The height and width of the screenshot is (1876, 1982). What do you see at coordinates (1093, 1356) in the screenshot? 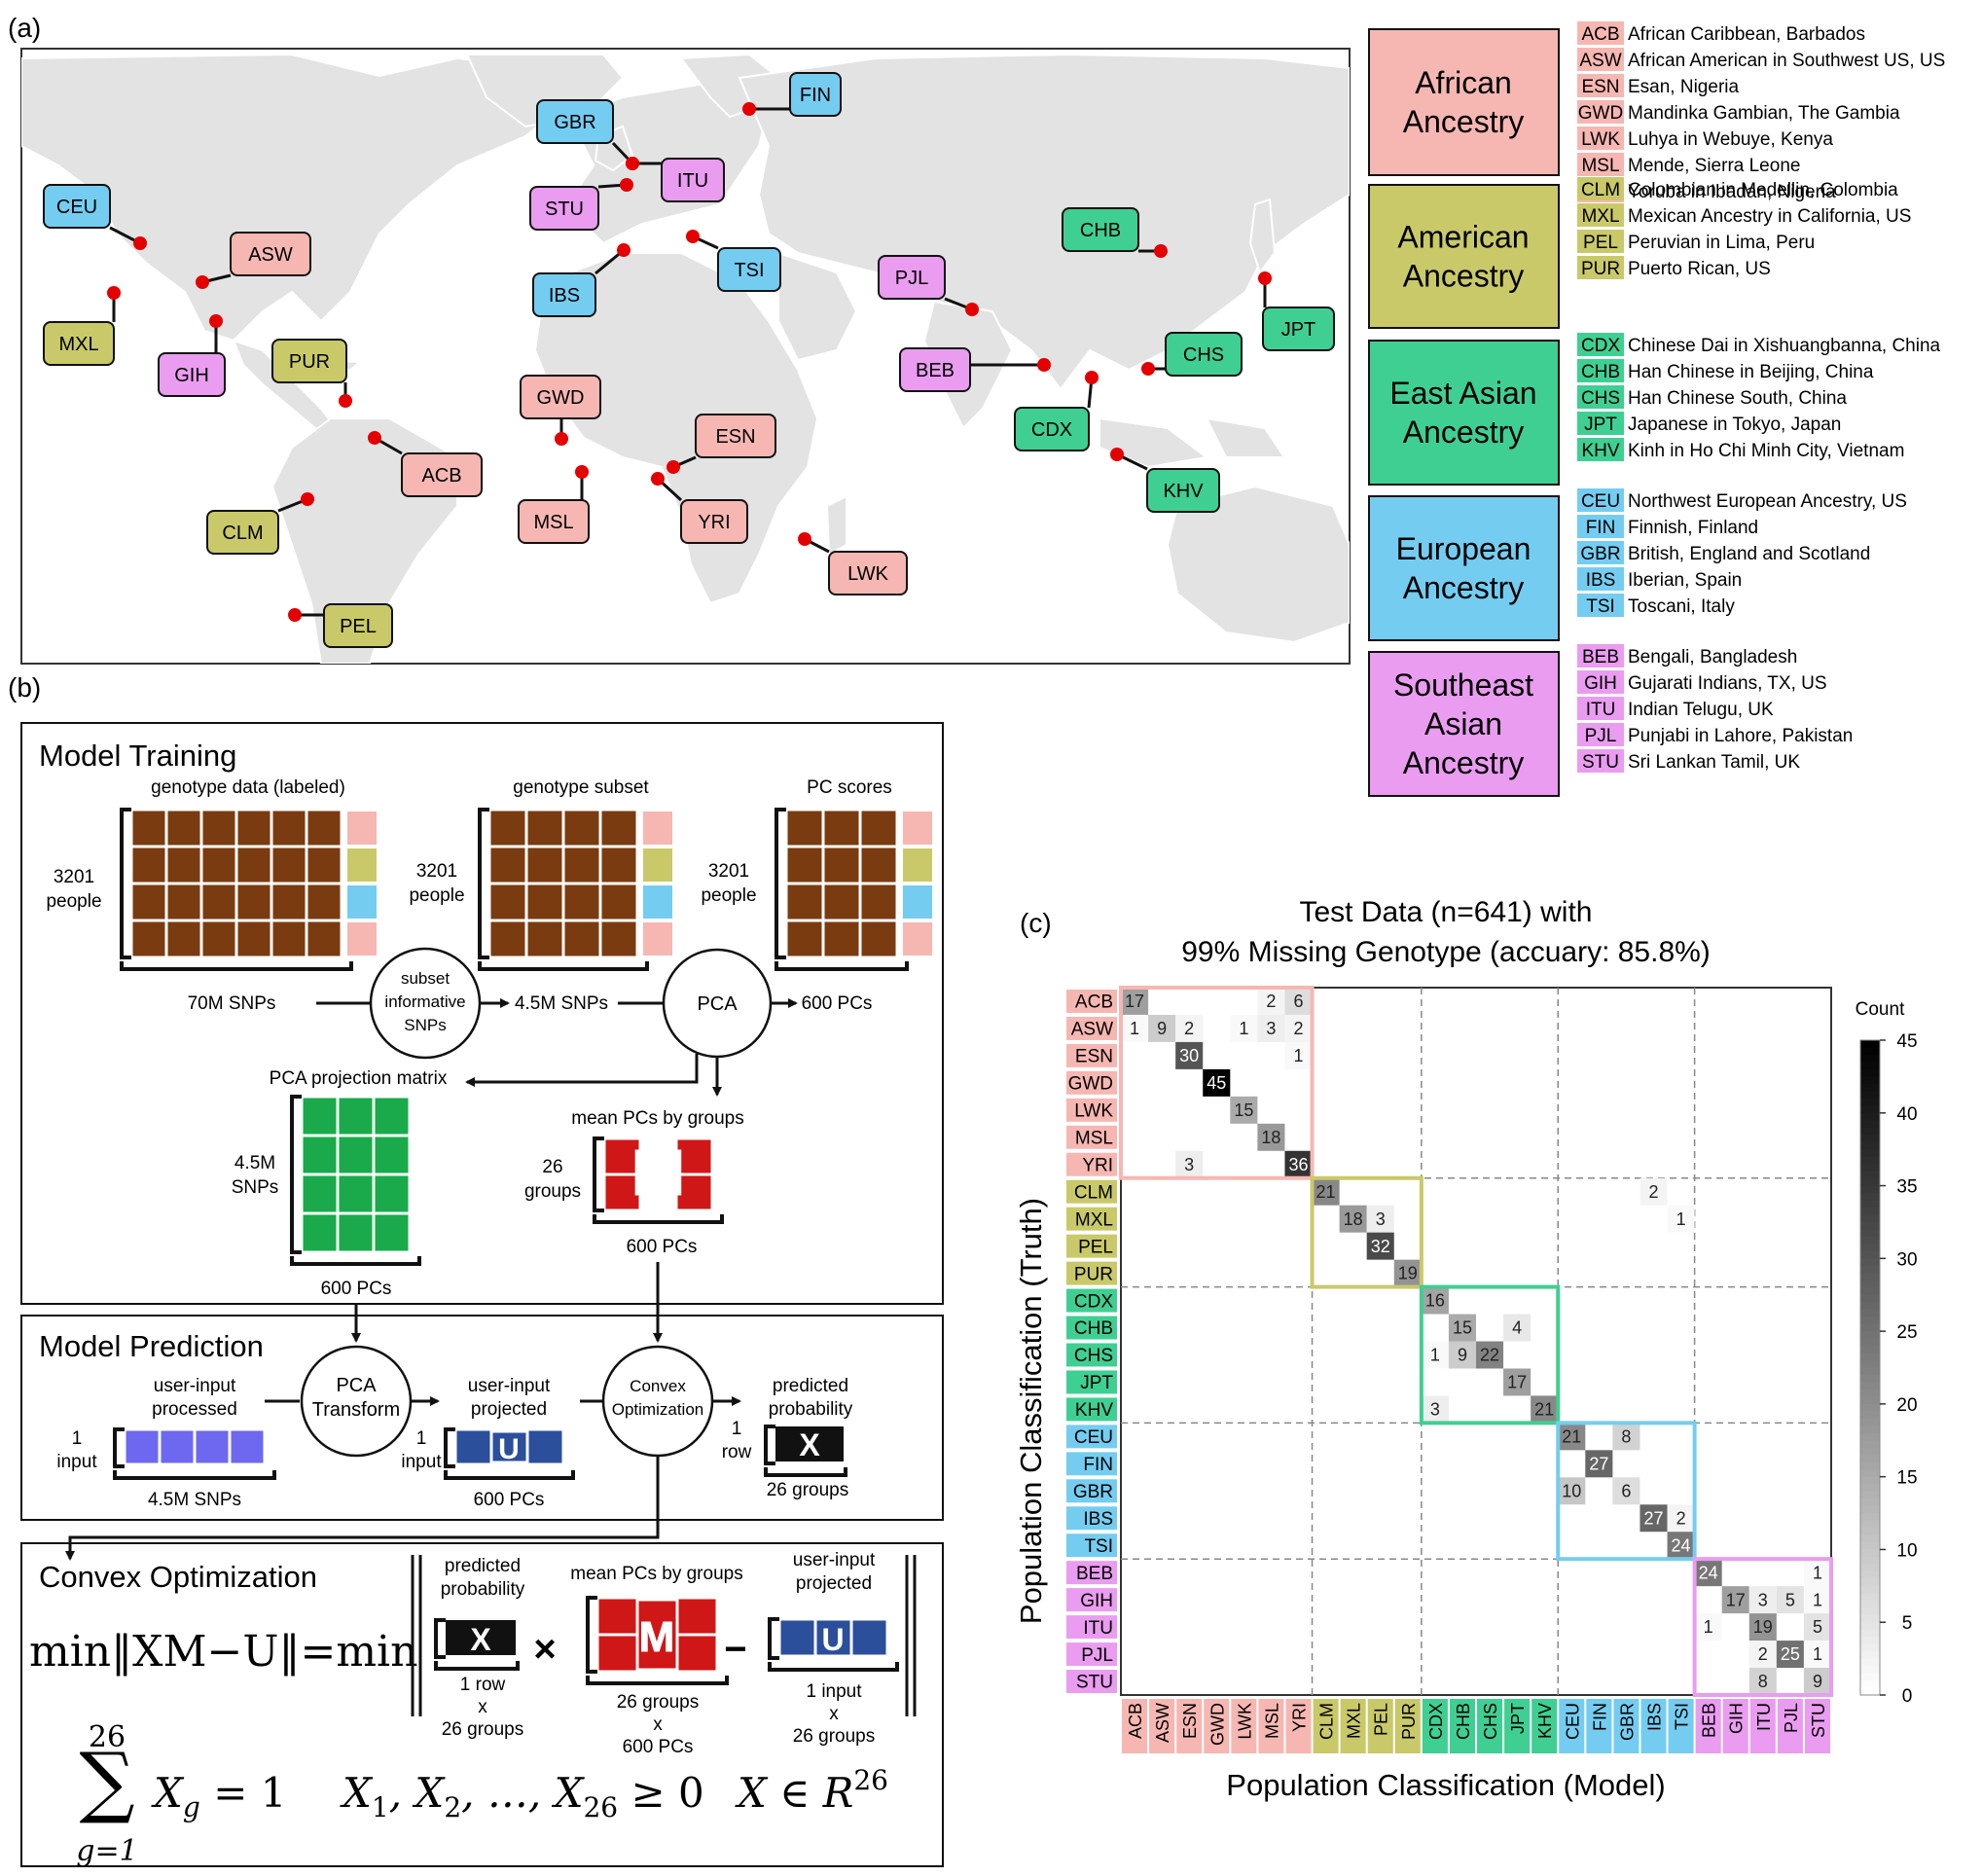
I see `y-tick-label: CHS` at bounding box center [1093, 1356].